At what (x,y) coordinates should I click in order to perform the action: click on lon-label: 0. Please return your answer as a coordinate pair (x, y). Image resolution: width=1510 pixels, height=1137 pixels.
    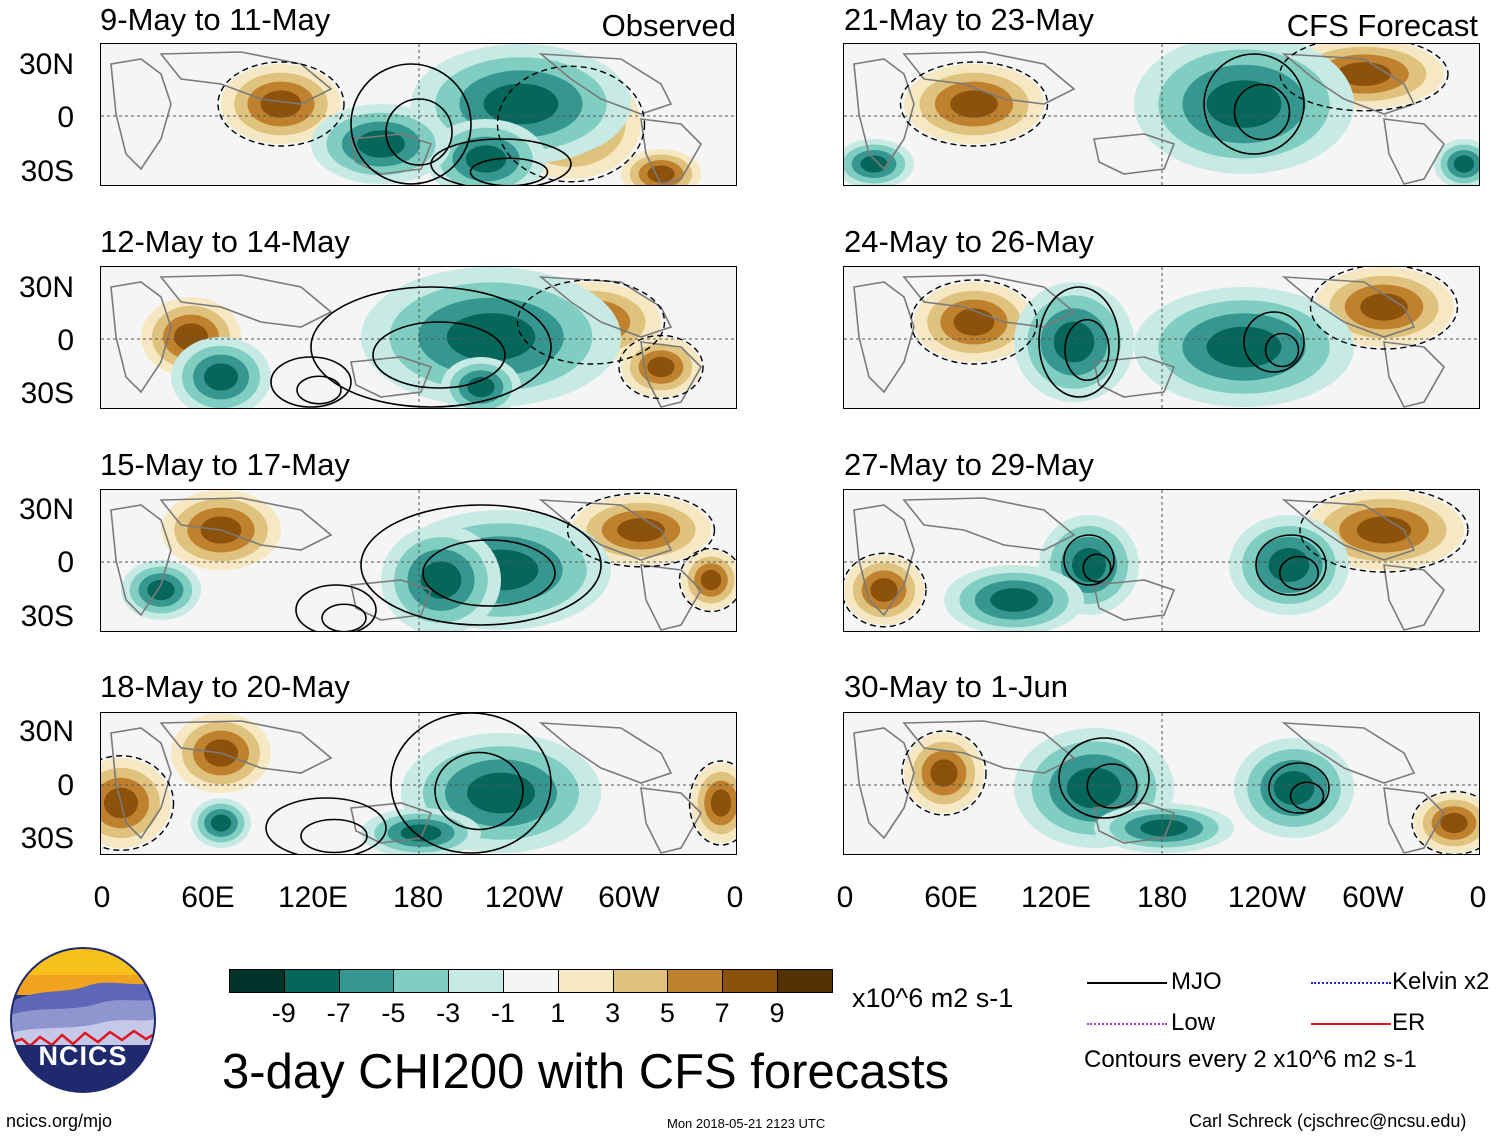
    Looking at the image, I should click on (102, 897).